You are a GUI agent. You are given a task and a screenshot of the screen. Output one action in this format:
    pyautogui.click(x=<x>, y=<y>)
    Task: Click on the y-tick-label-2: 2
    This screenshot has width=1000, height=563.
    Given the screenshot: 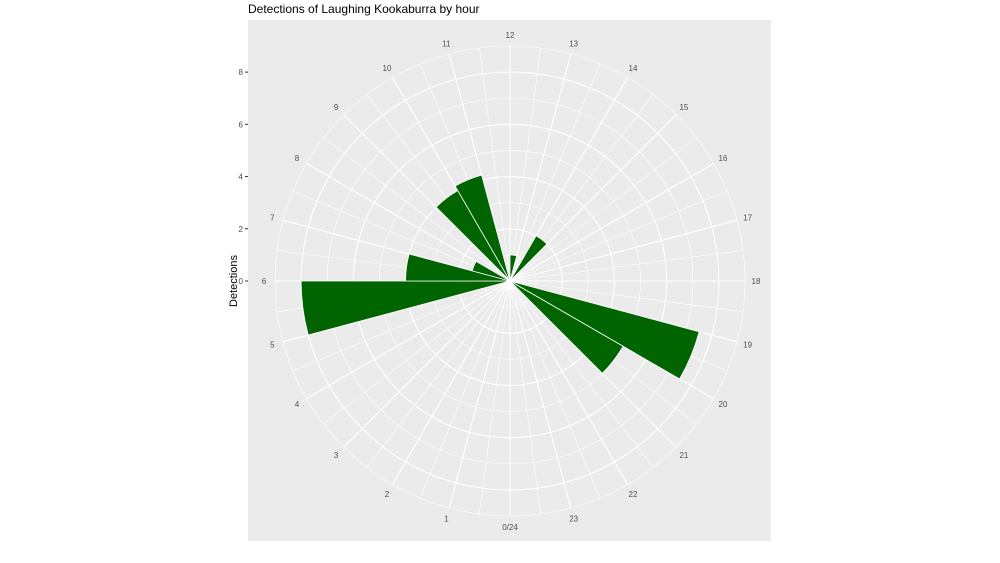 What is the action you would take?
    pyautogui.click(x=241, y=229)
    